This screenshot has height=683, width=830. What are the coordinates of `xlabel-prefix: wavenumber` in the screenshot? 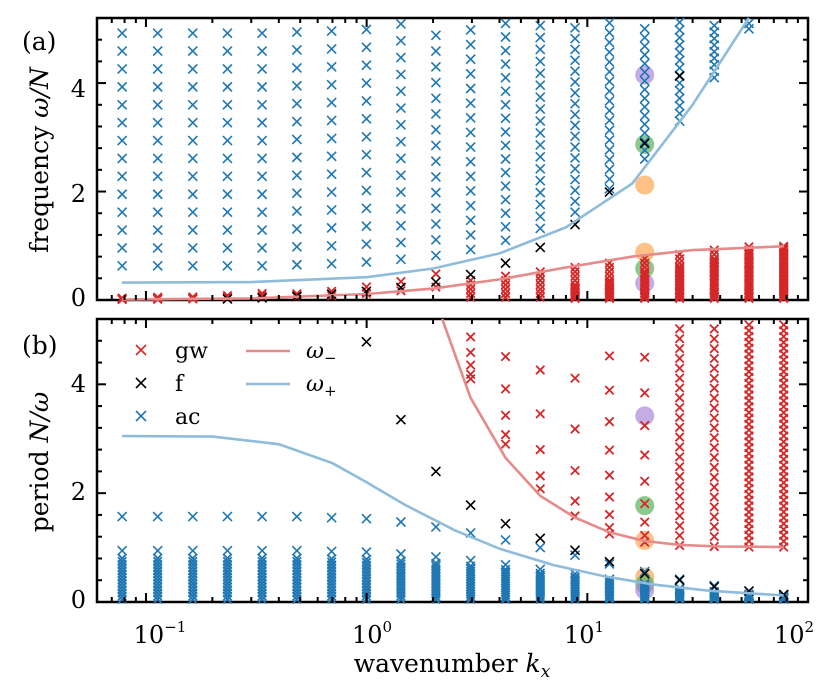 It's located at (440, 663).